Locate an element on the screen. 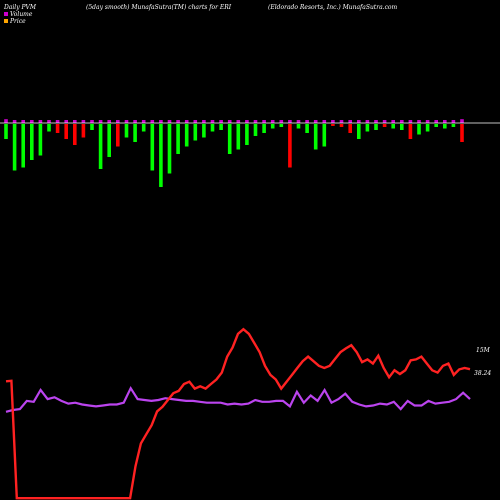 Image resolution: width=500 pixels, height=500 pixels. legend-price-swatch is located at coordinates (6, 21).